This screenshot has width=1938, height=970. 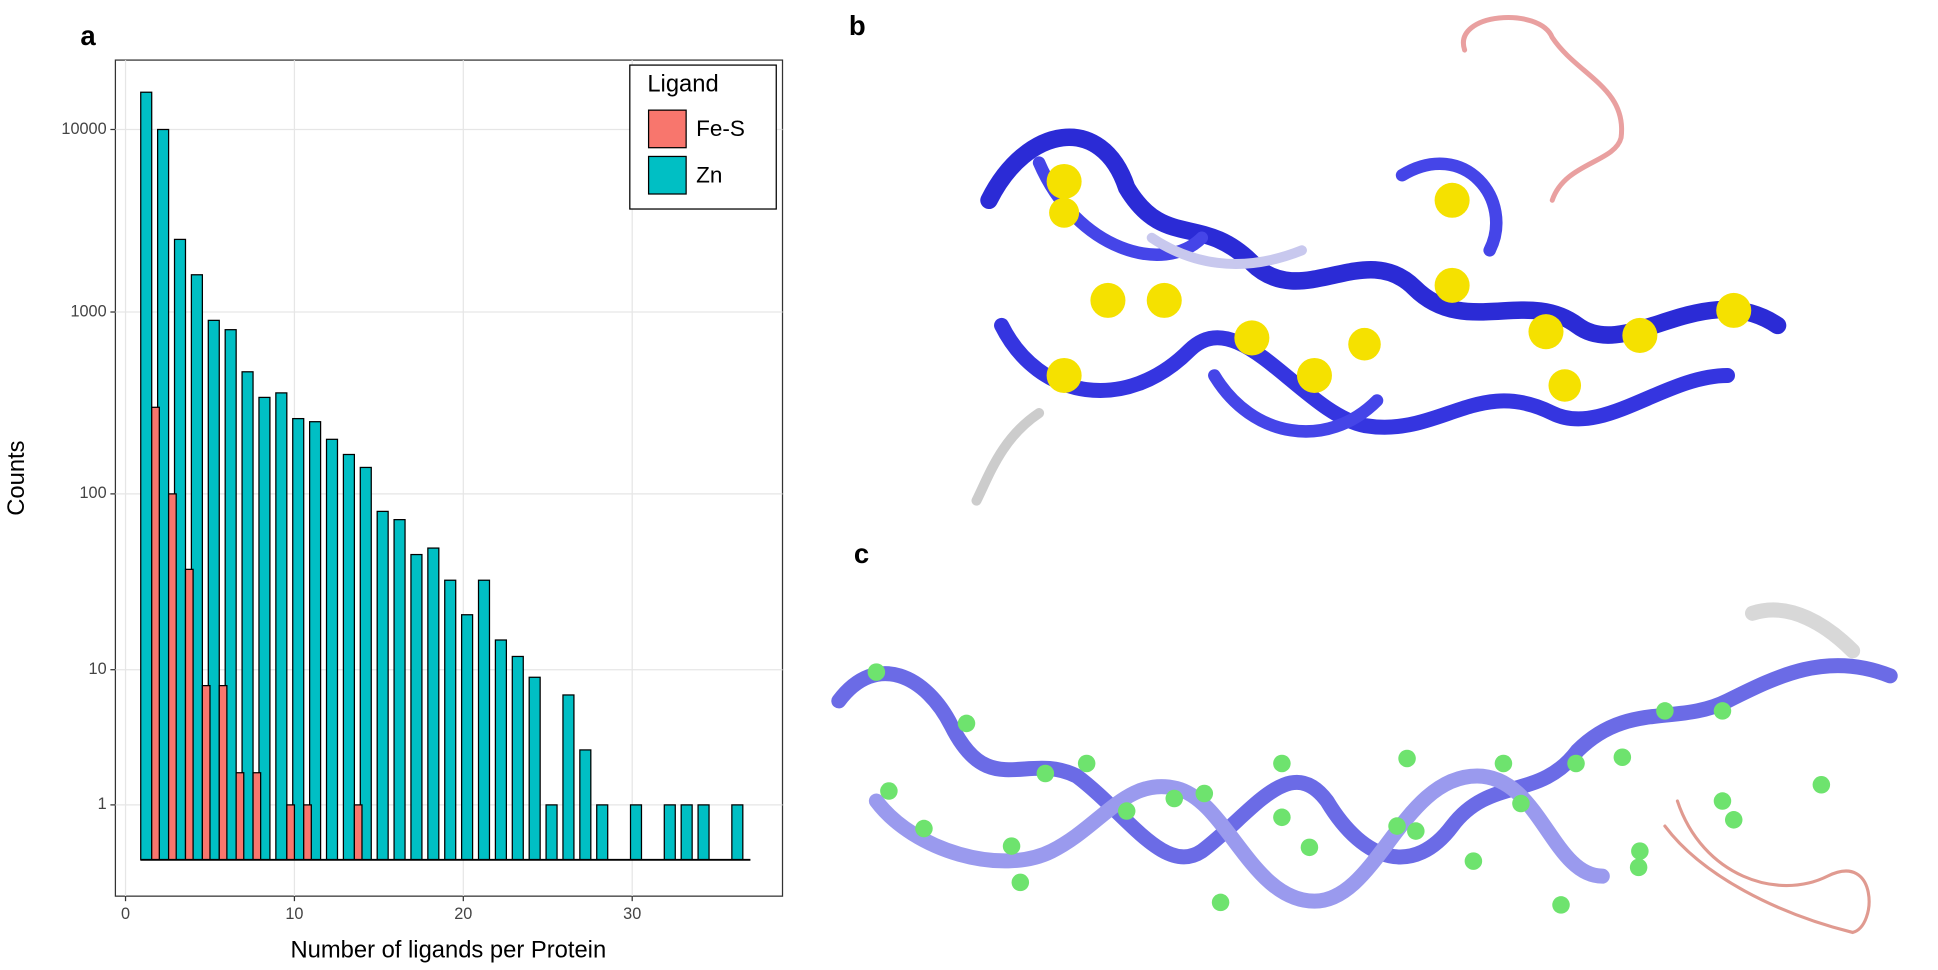 I want to click on panel-label: a, so click(x=88, y=35).